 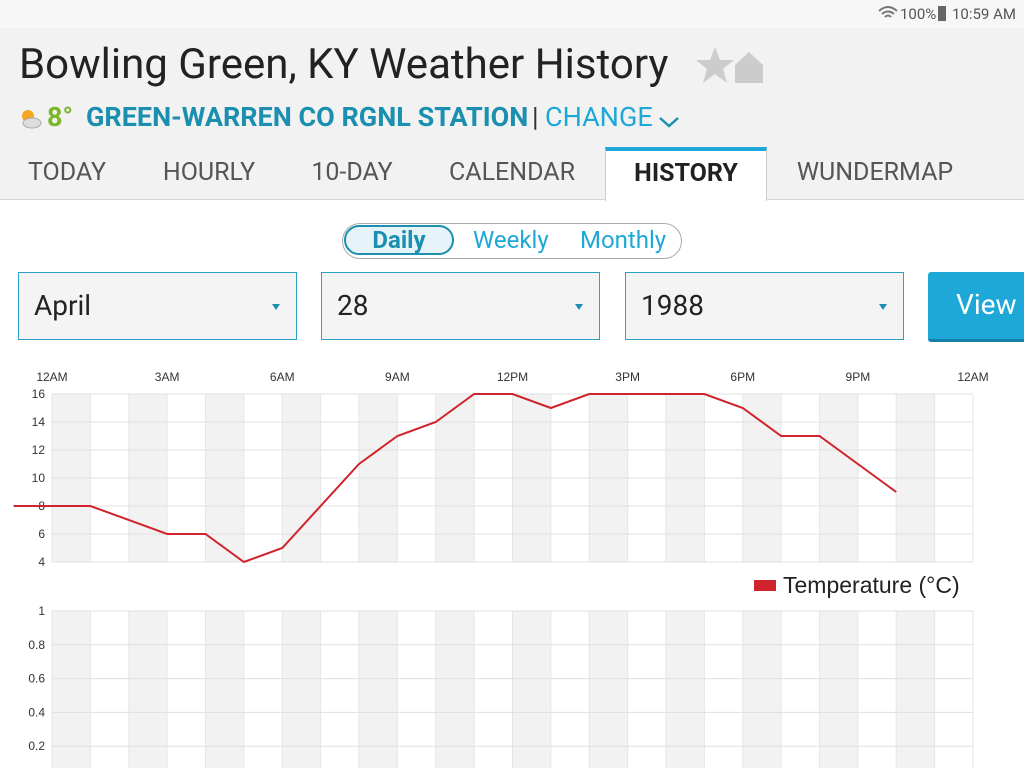 I want to click on toggle-active-bg, so click(x=399, y=240).